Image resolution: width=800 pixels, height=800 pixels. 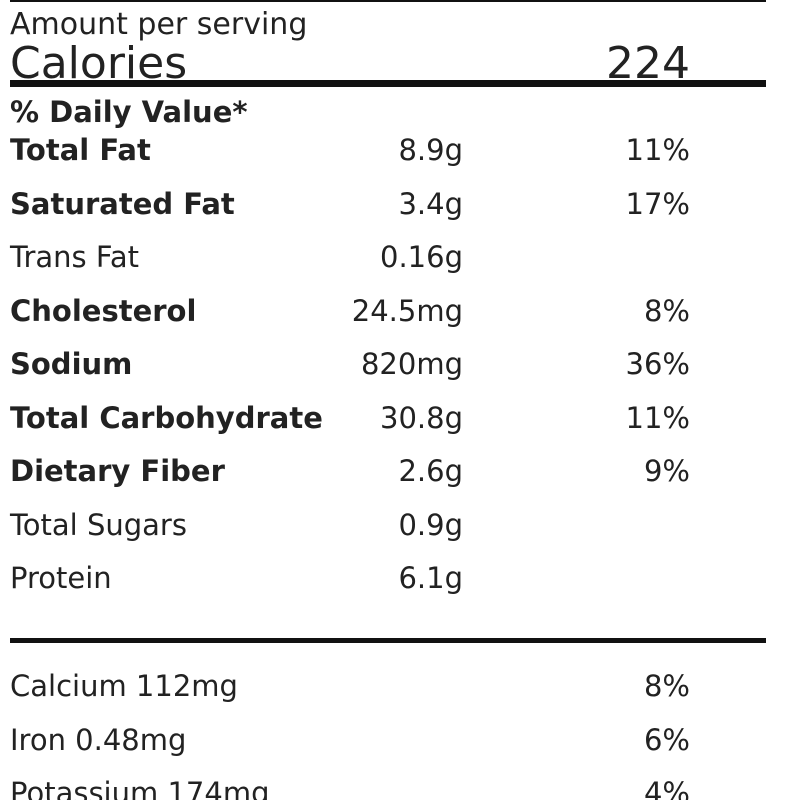 I want to click on nutrient-dv: 8%, so click(x=666, y=310).